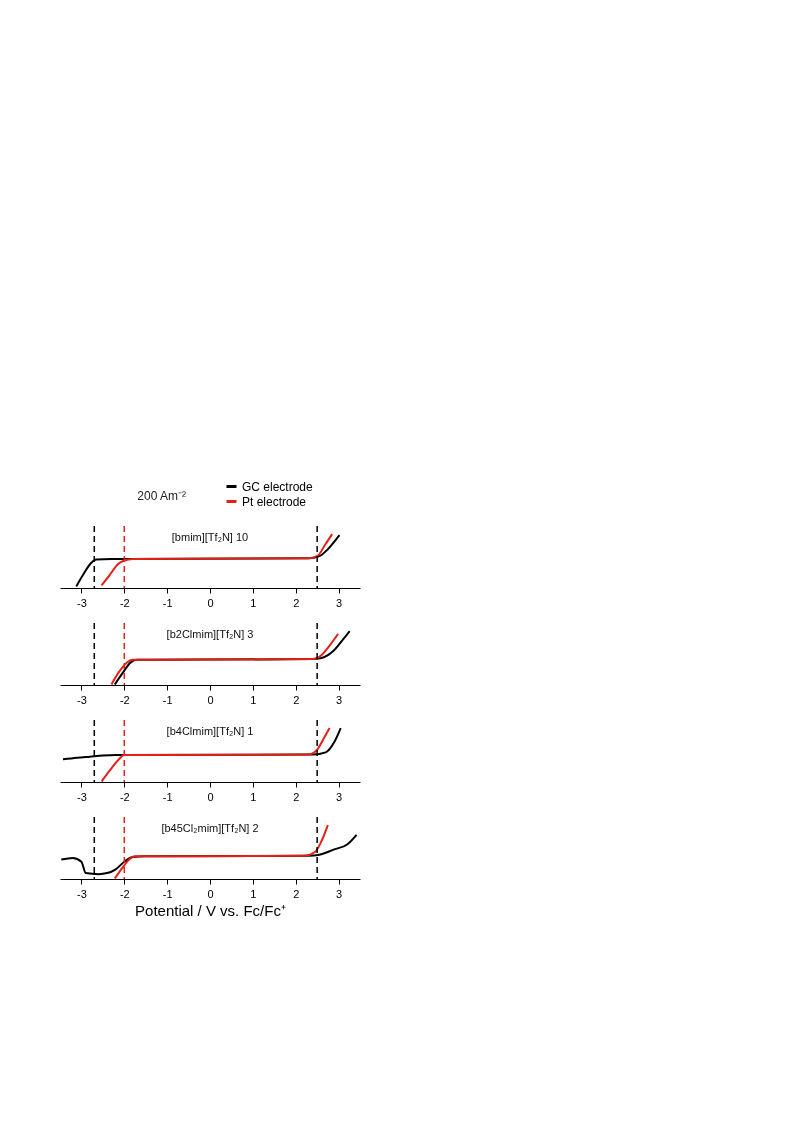 This screenshot has height=1121, width=793. I want to click on chart-title: [b2Clmim][Tf₂N] 3, so click(210, 634).